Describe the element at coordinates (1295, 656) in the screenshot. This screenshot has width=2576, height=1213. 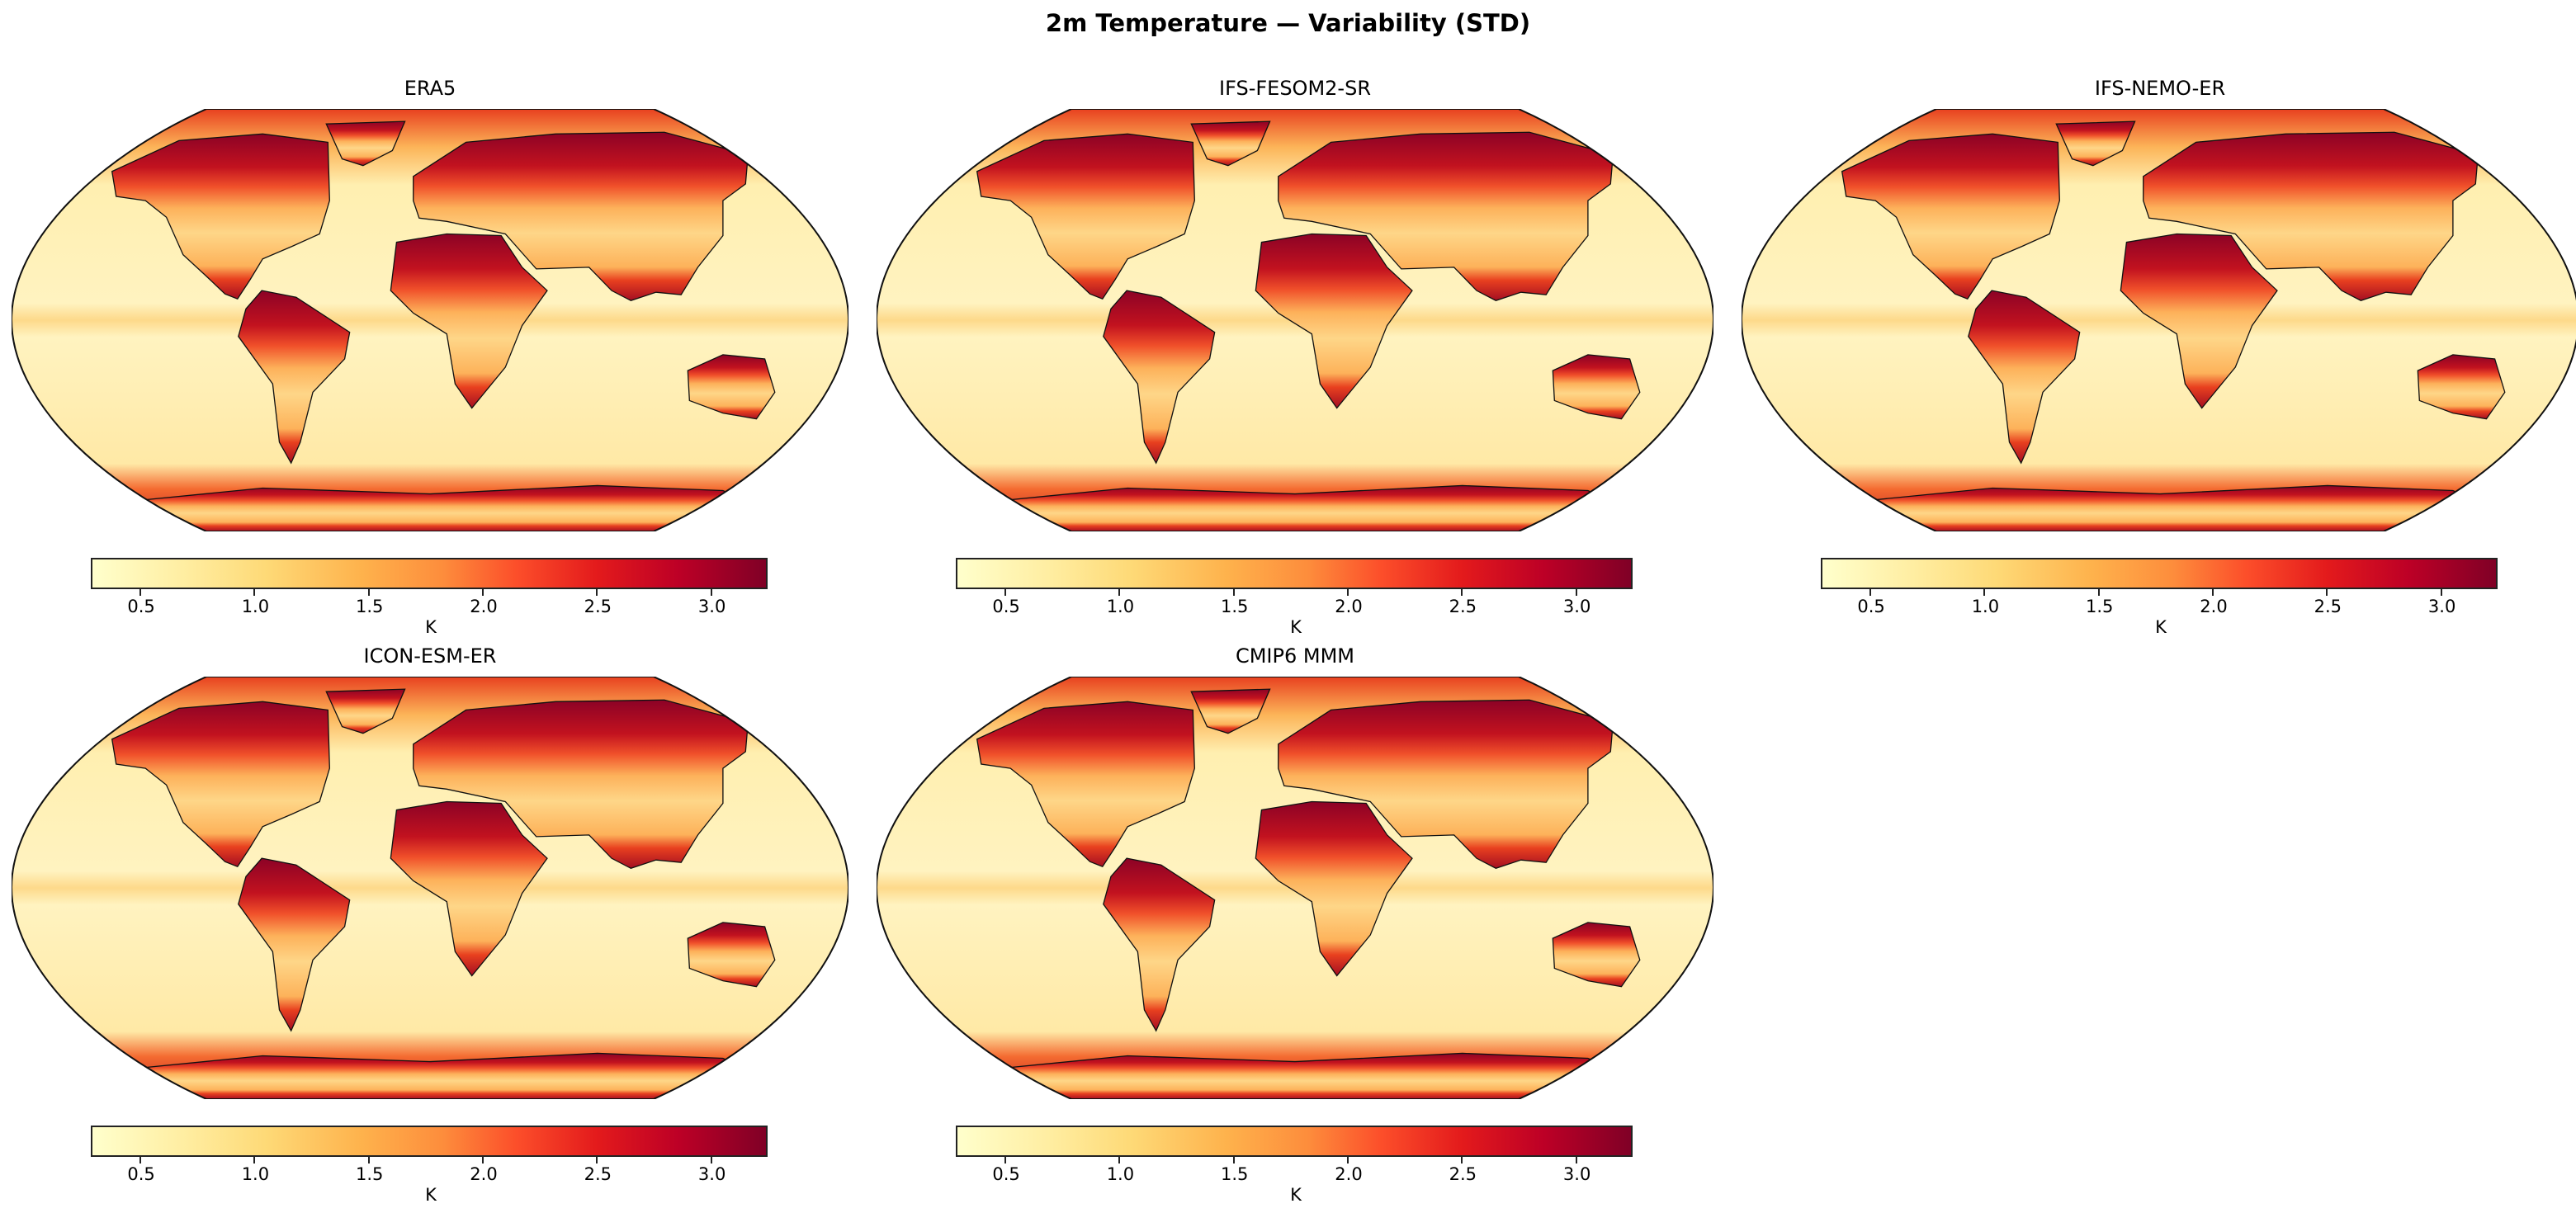
I see `panel-title: CMIP6 MMM` at that location.